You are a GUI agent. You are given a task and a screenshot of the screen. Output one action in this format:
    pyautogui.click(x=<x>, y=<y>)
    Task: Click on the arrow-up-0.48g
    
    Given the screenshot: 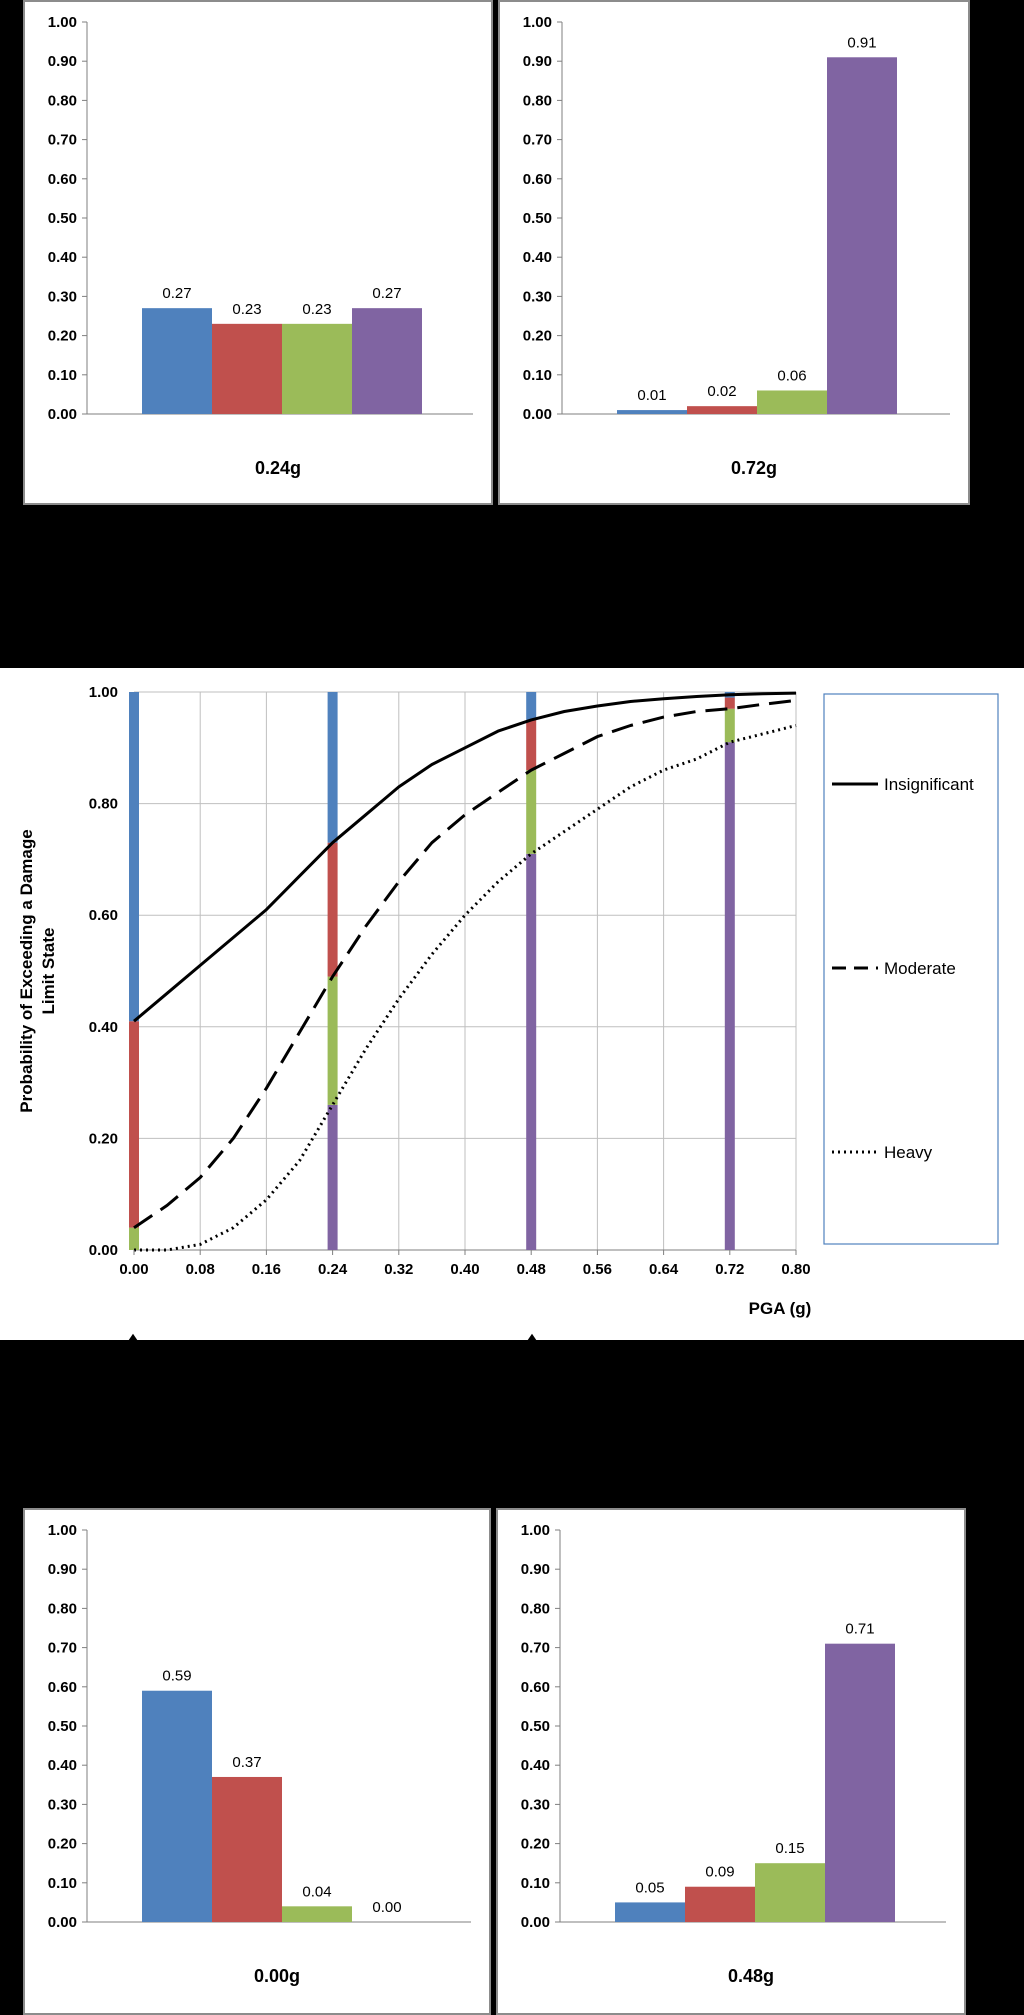 What is the action you would take?
    pyautogui.click(x=532, y=1356)
    